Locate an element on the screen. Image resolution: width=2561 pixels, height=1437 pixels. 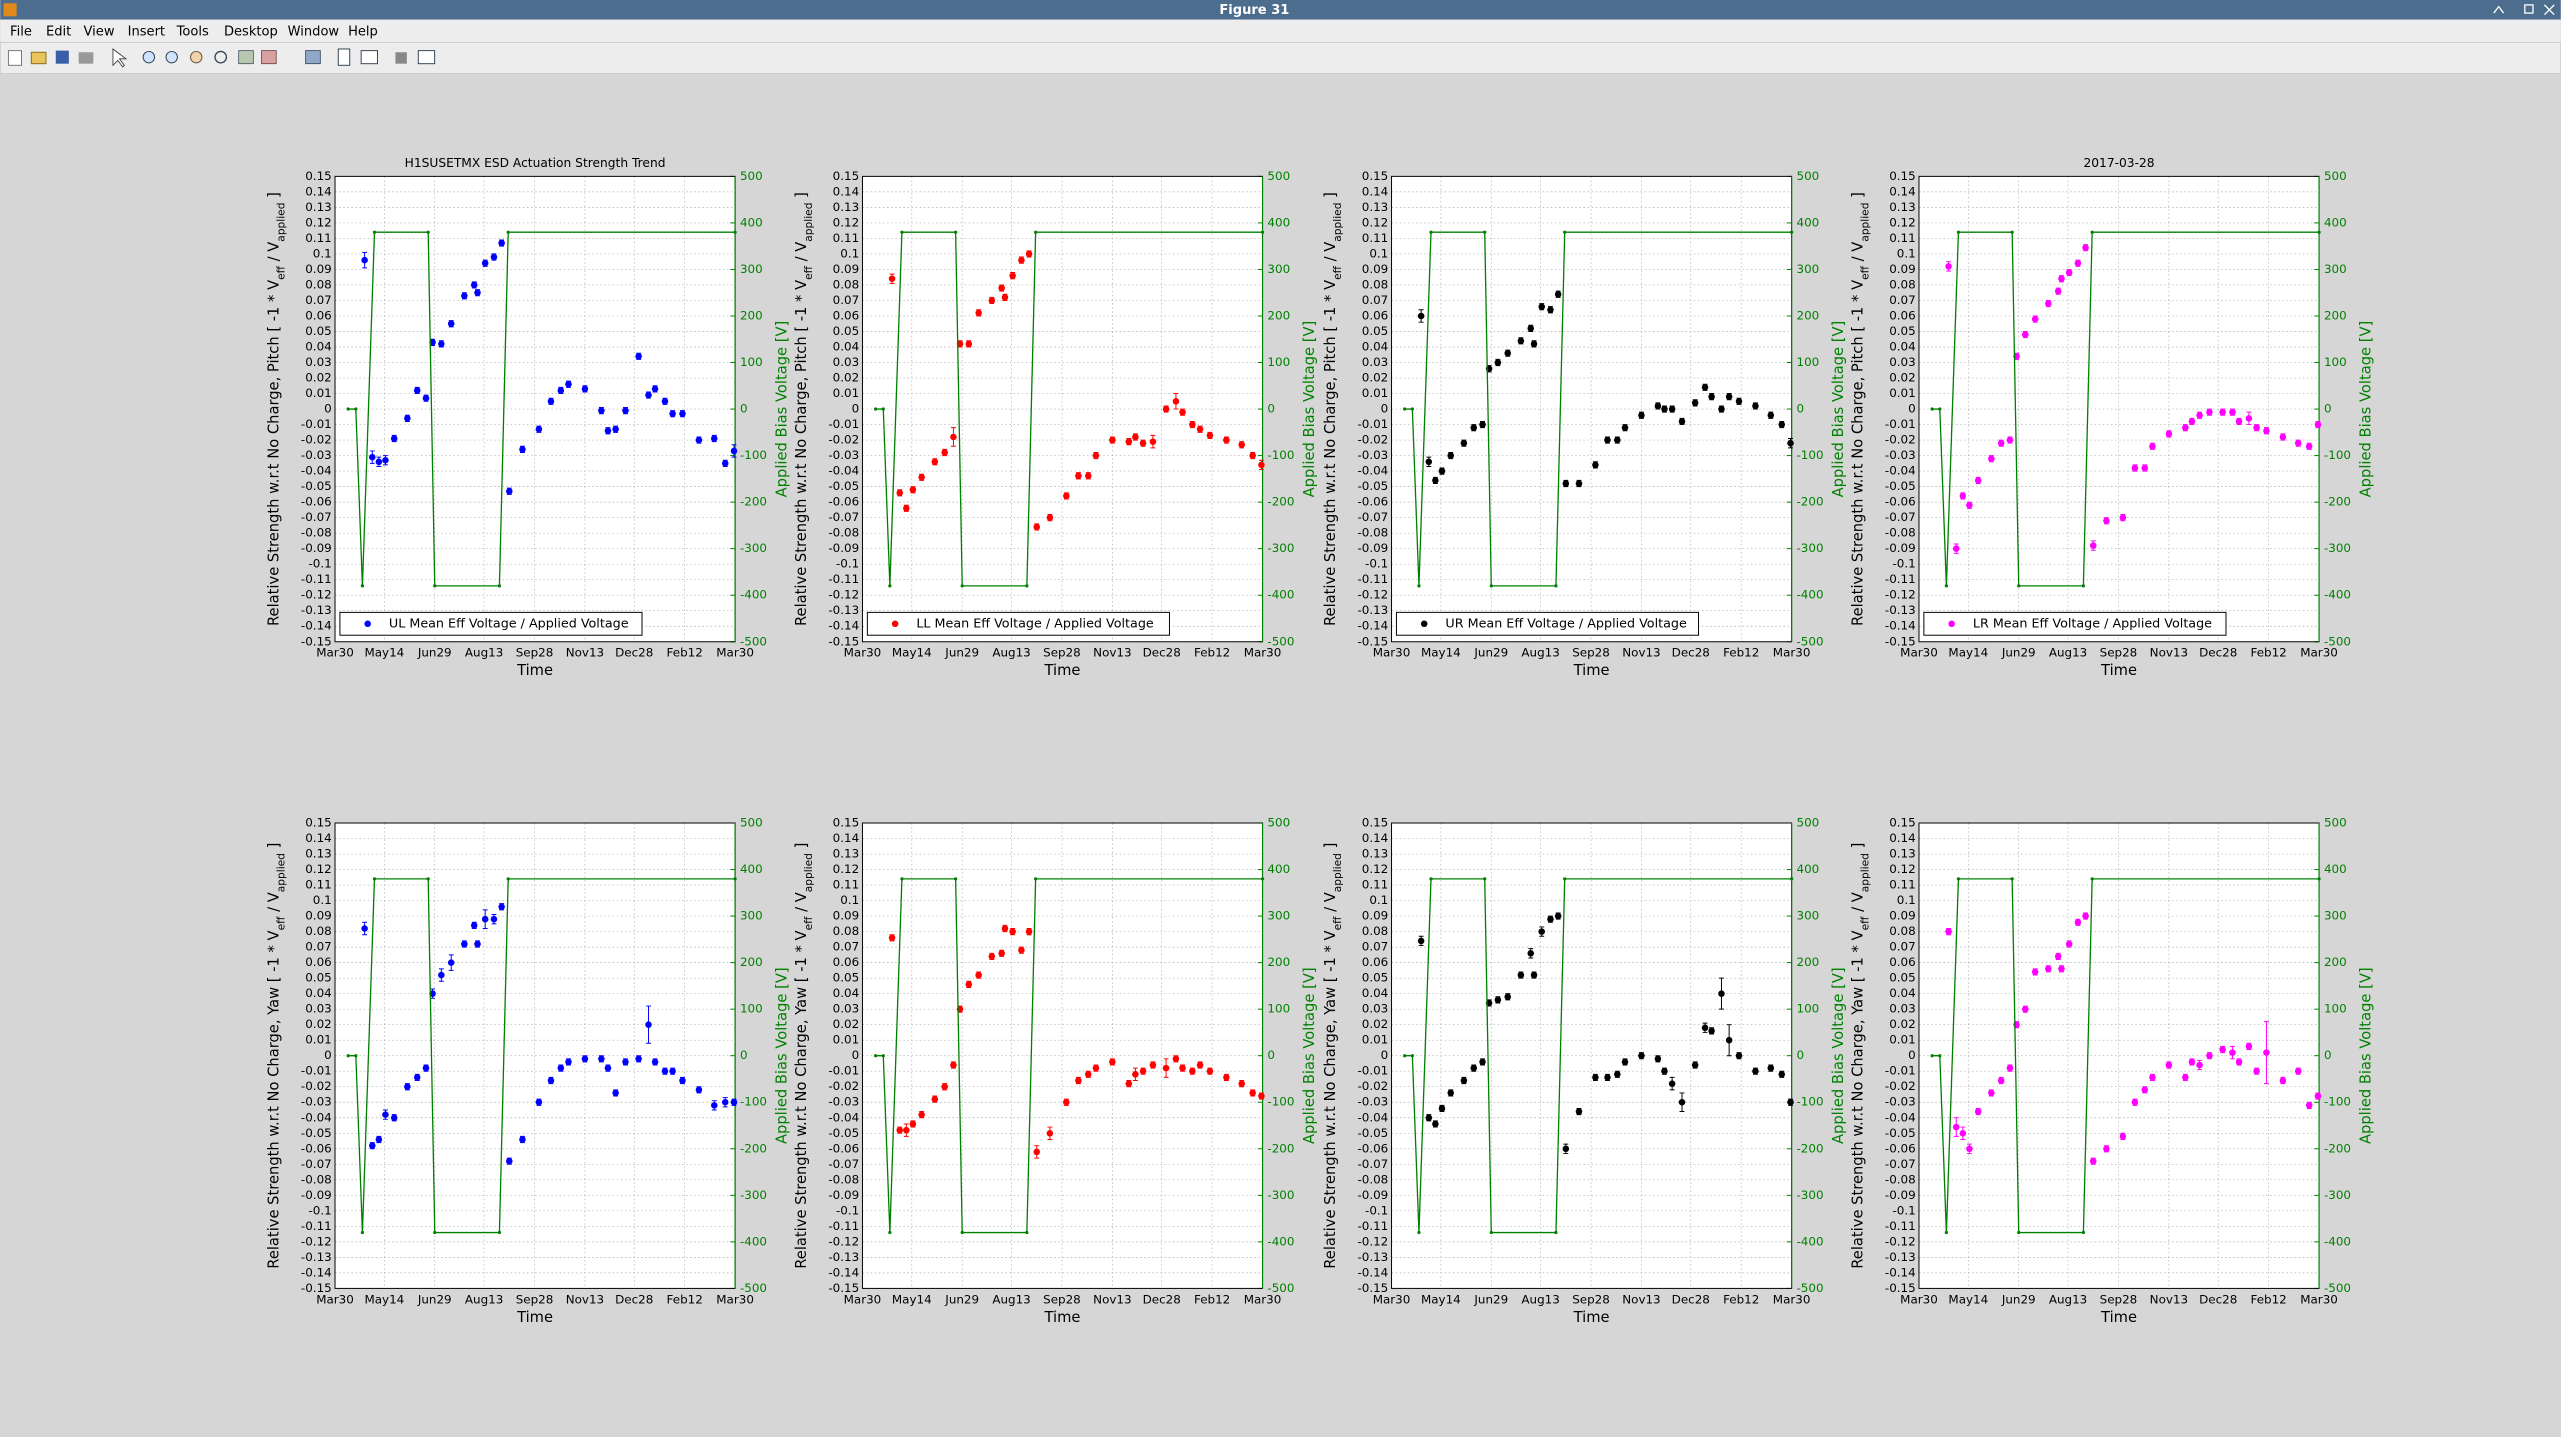
y-axis-label-part: applied is located at coordinates (1337, 222).